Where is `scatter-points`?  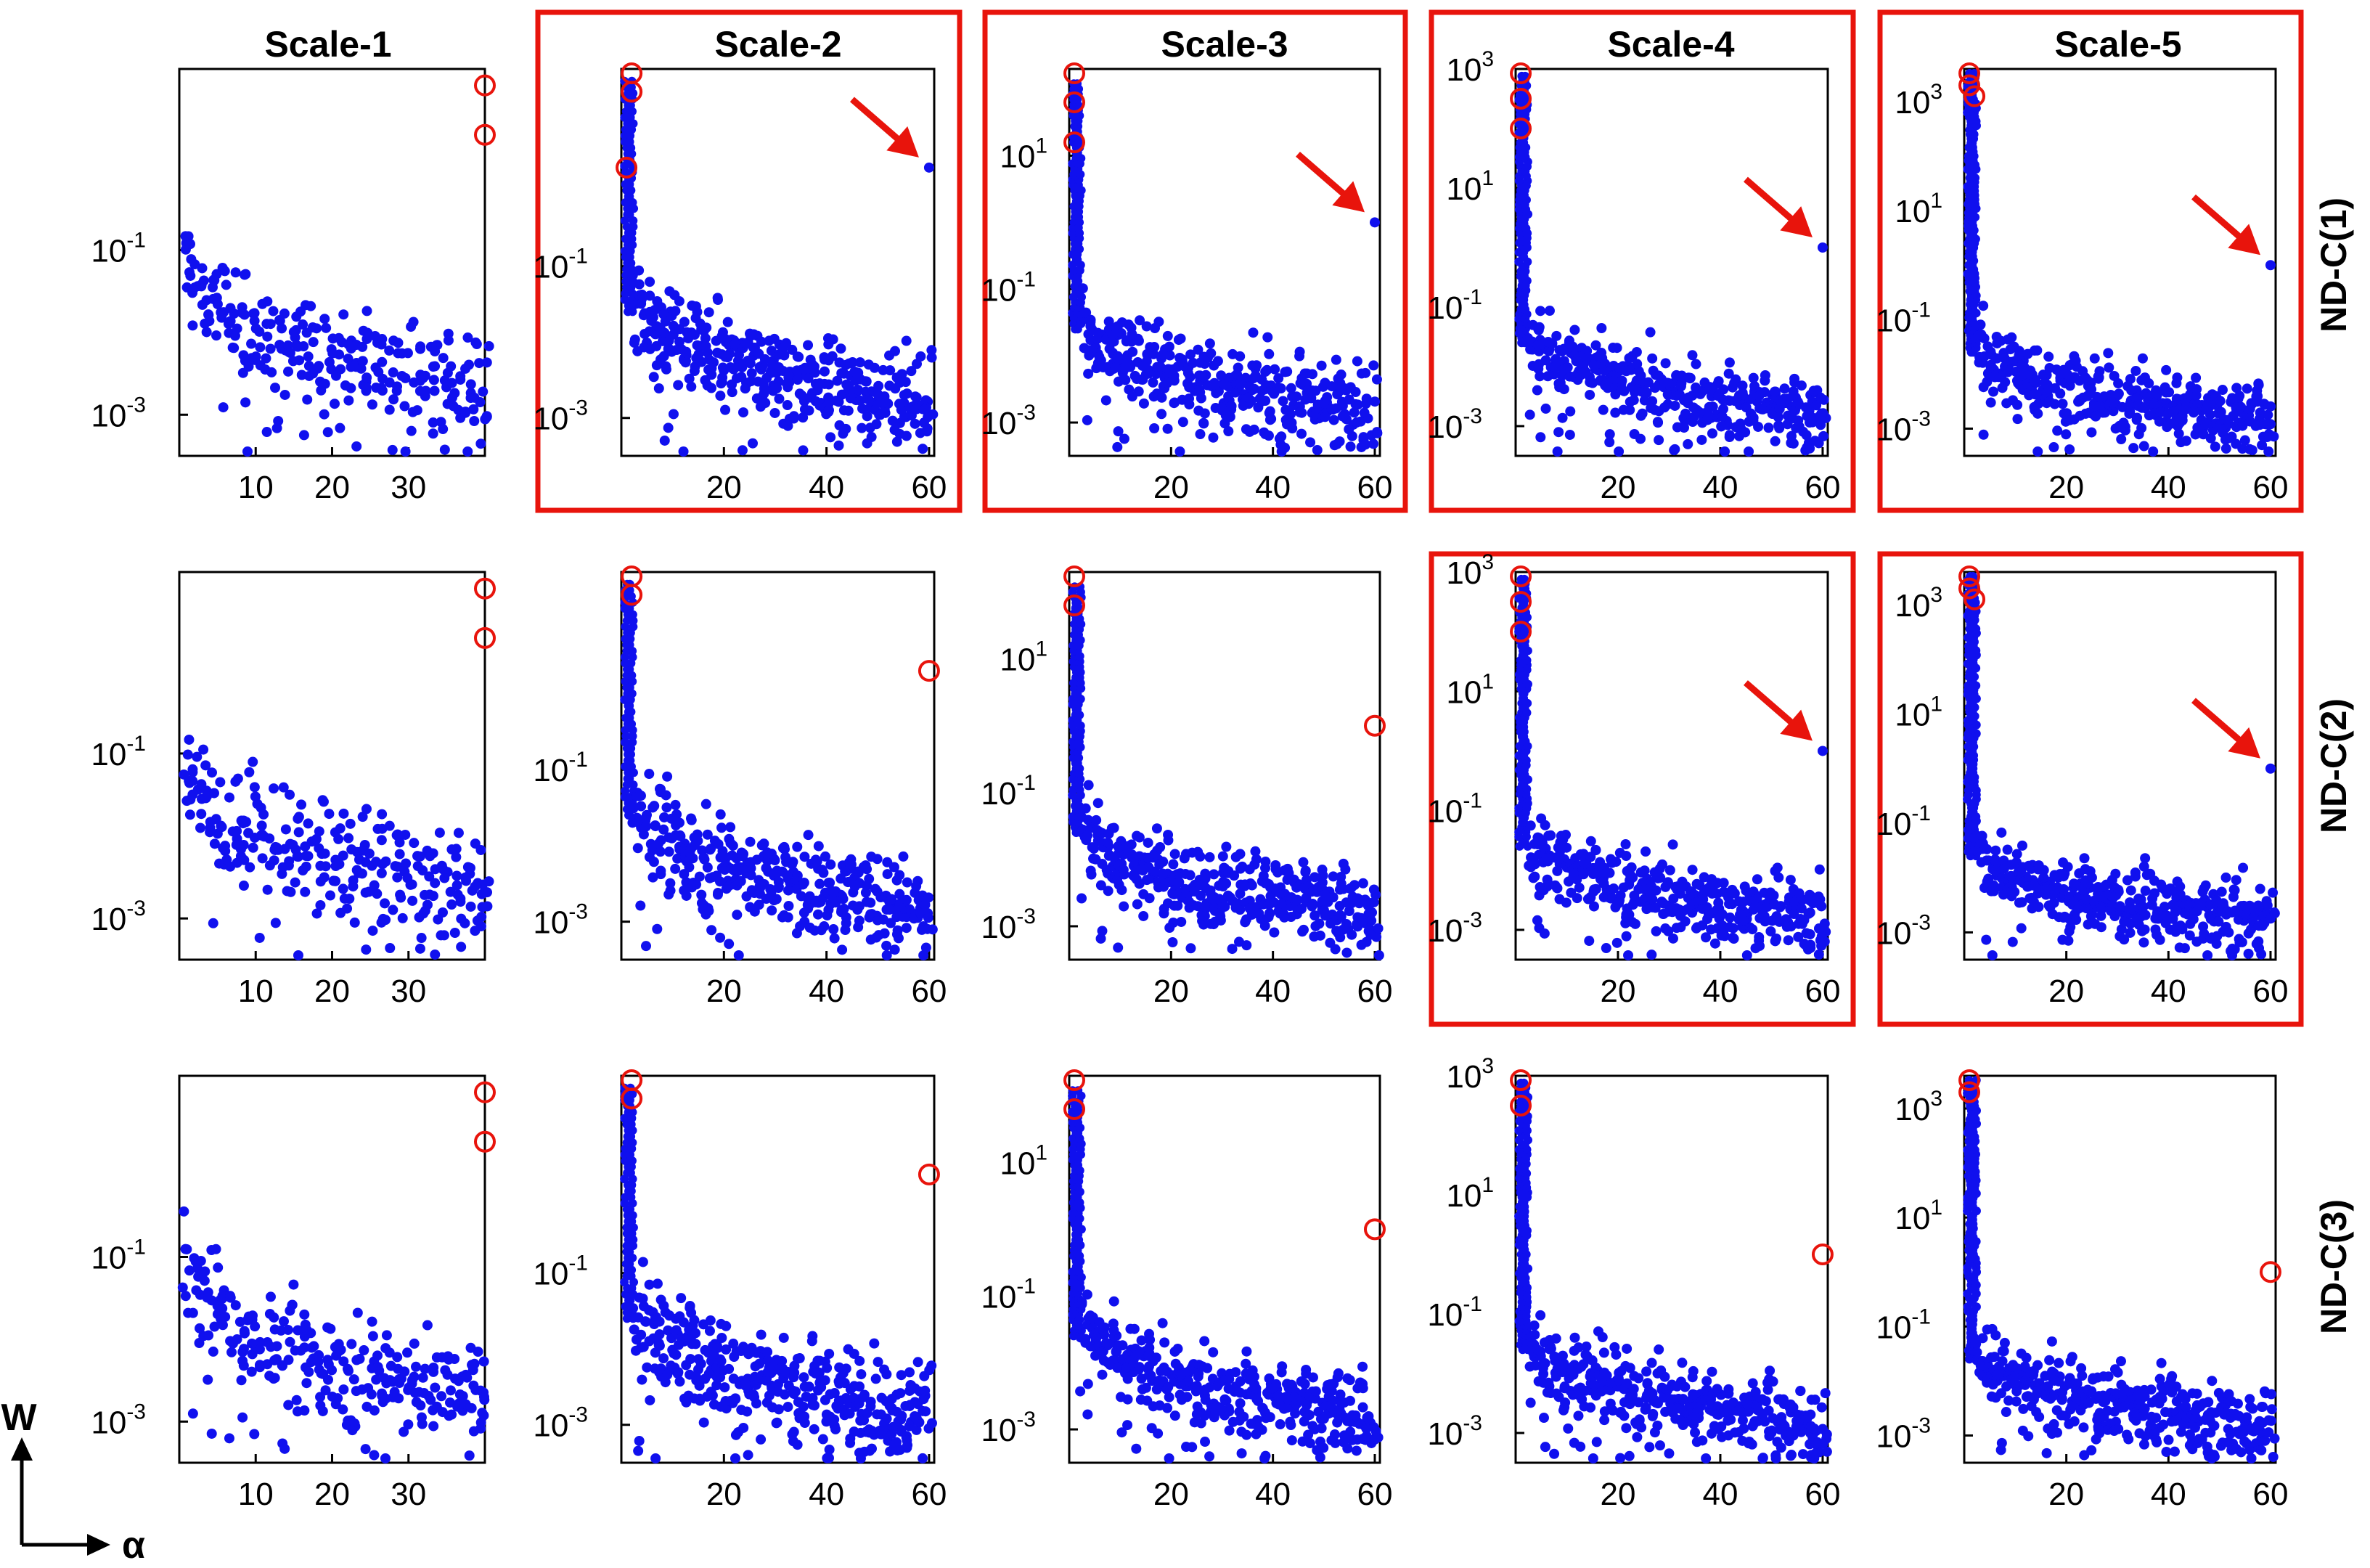
scatter-points is located at coordinates (1672, 264).